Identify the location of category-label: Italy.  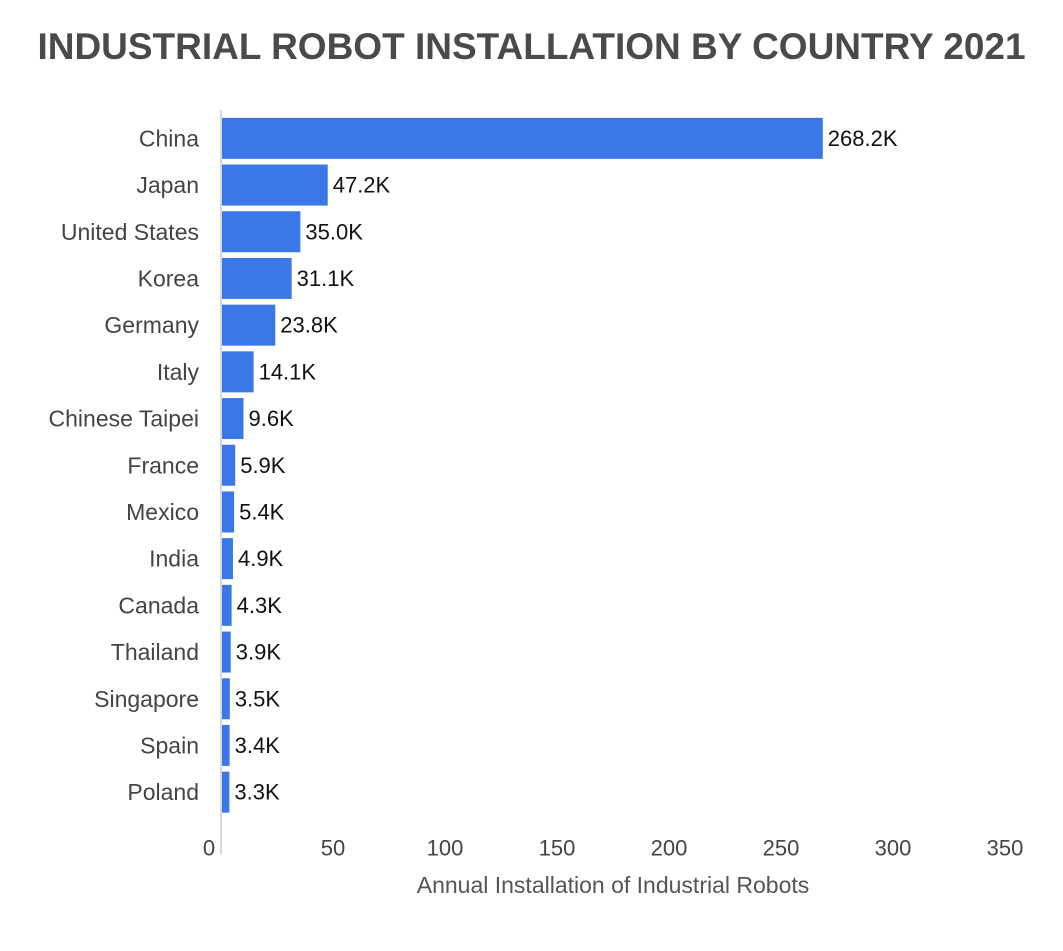
(178, 372).